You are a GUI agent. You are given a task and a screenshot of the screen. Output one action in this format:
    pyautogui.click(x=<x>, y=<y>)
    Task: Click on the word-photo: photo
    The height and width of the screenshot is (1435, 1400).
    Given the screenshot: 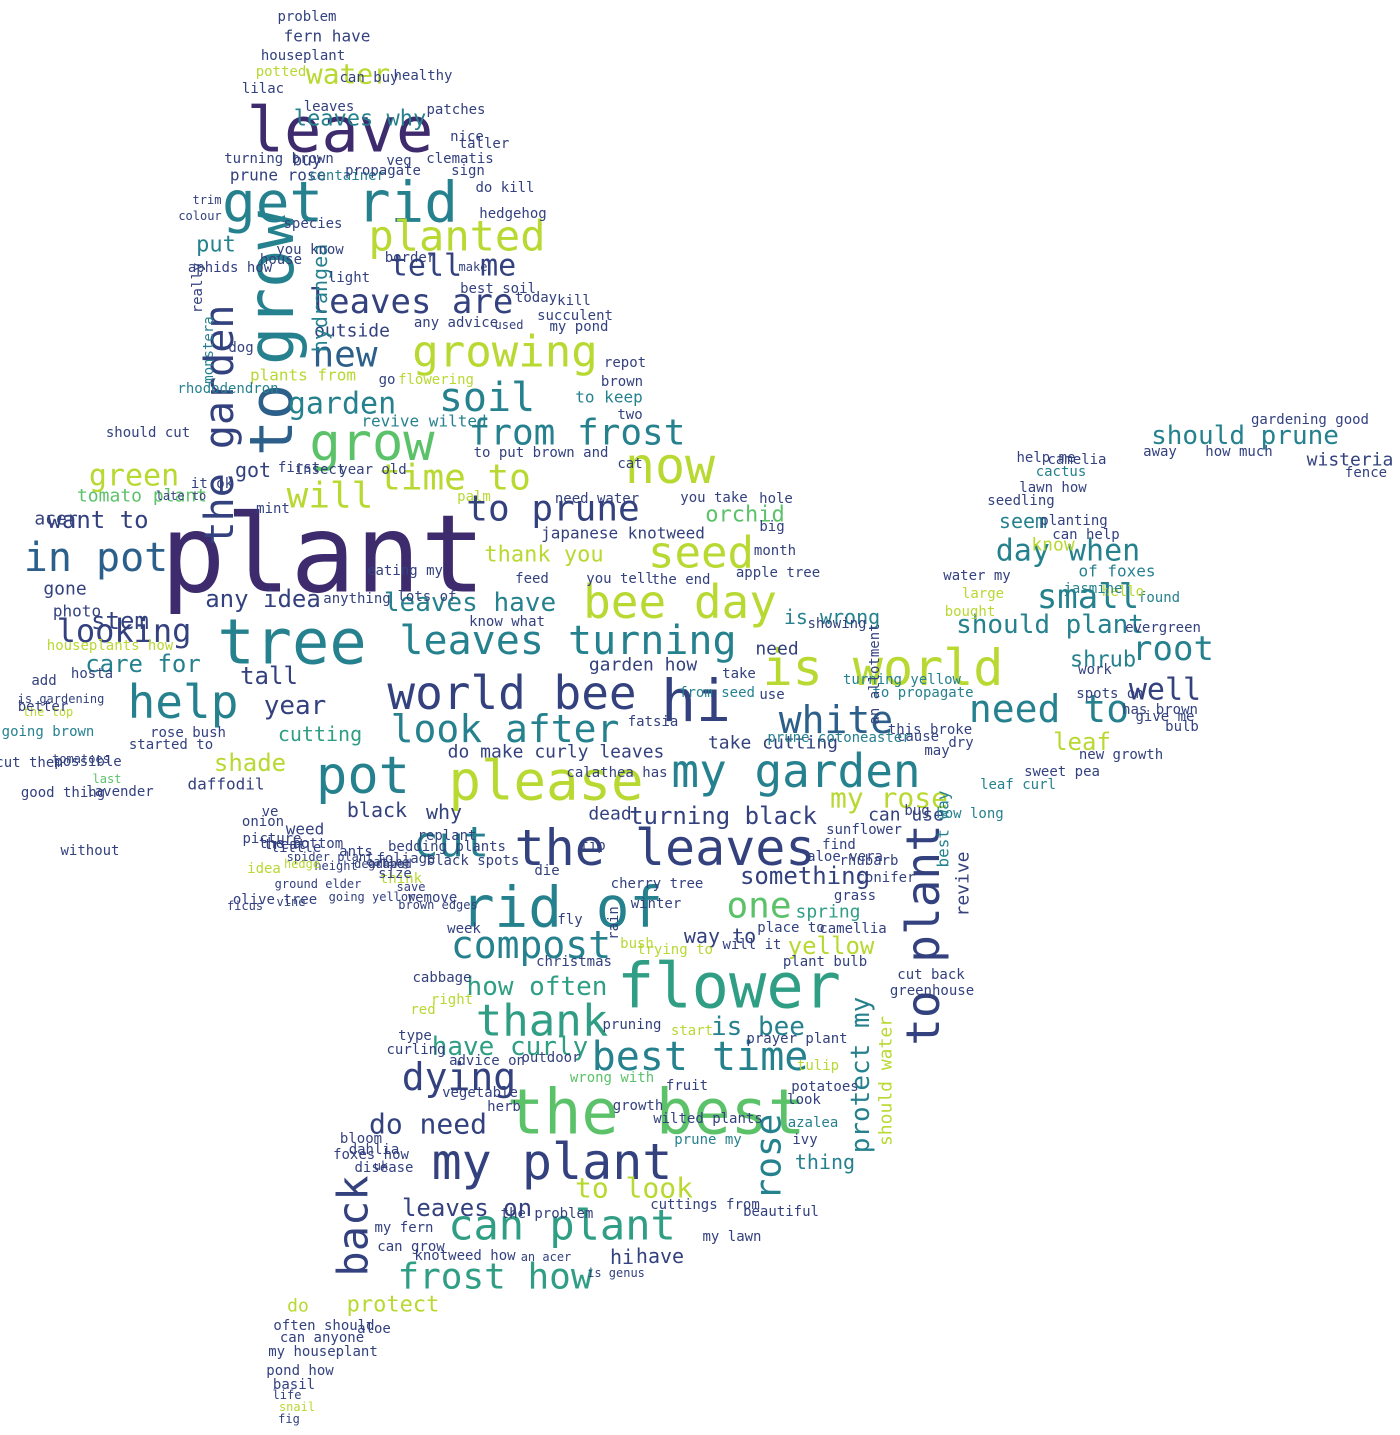 What is the action you would take?
    pyautogui.click(x=77, y=611)
    